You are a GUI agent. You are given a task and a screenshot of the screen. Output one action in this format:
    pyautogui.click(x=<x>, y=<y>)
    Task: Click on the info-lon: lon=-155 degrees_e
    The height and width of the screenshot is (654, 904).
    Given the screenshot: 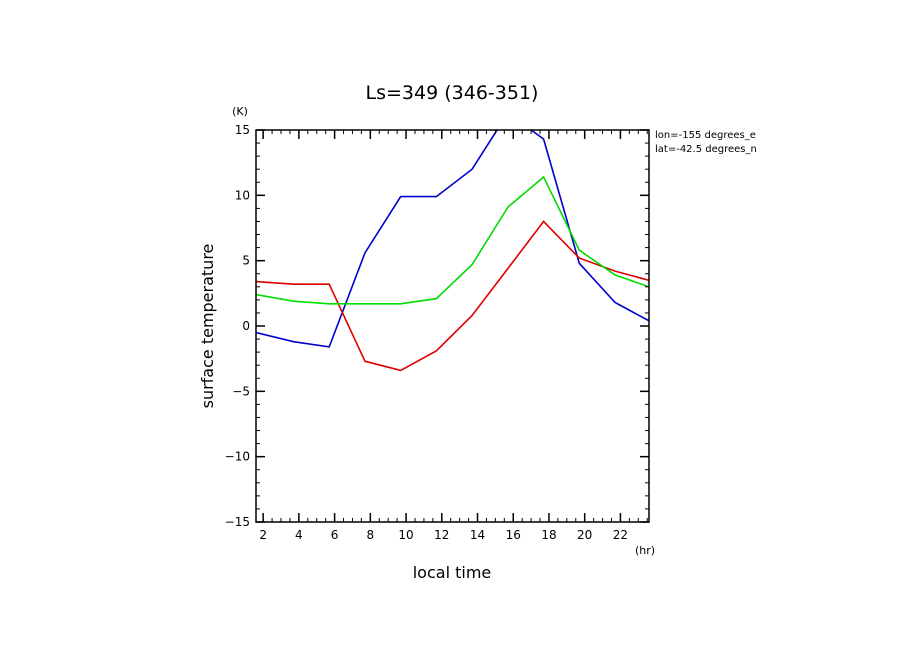 What is the action you would take?
    pyautogui.click(x=705, y=135)
    